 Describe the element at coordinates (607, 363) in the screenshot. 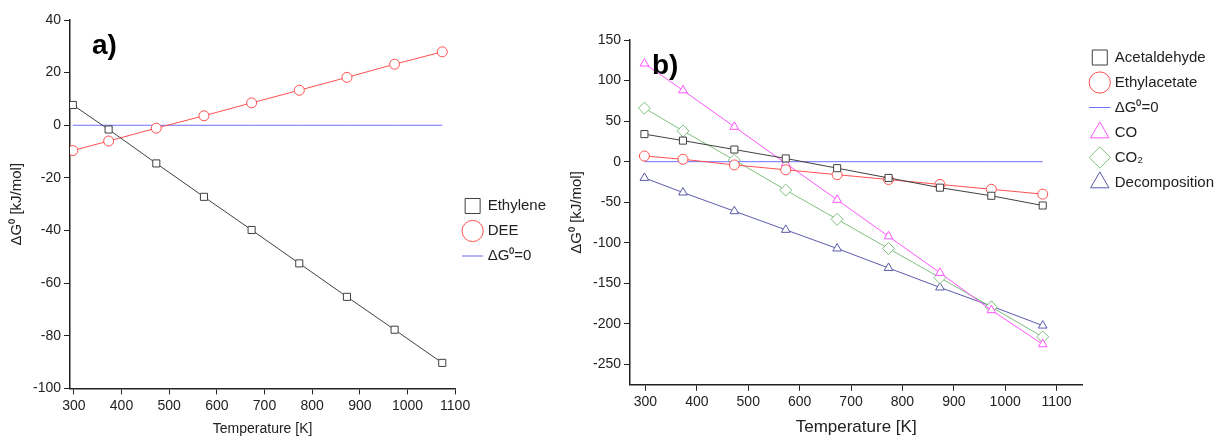

I see `y-tick-label: -250` at that location.